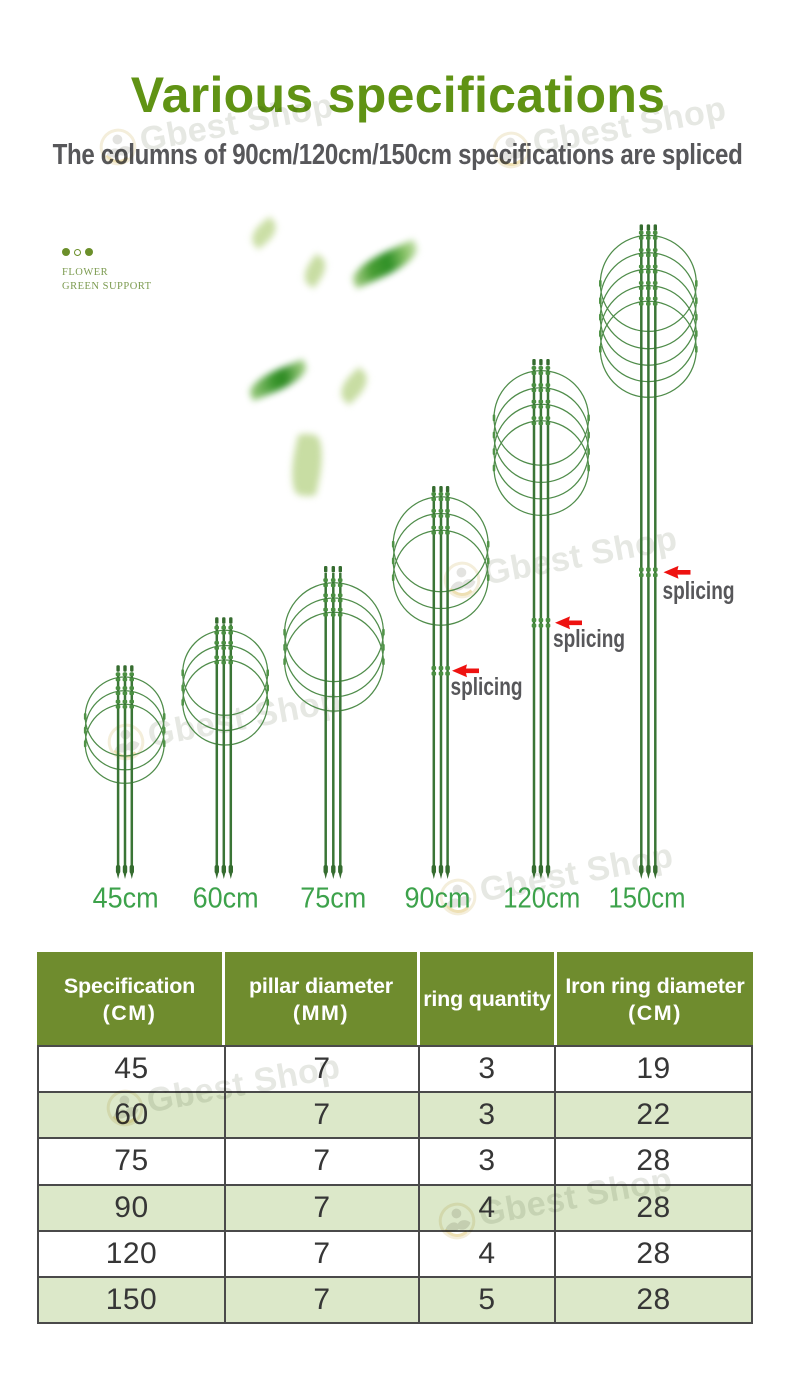  What do you see at coordinates (126, 899) in the screenshot?
I see `svg-text: 45cm` at bounding box center [126, 899].